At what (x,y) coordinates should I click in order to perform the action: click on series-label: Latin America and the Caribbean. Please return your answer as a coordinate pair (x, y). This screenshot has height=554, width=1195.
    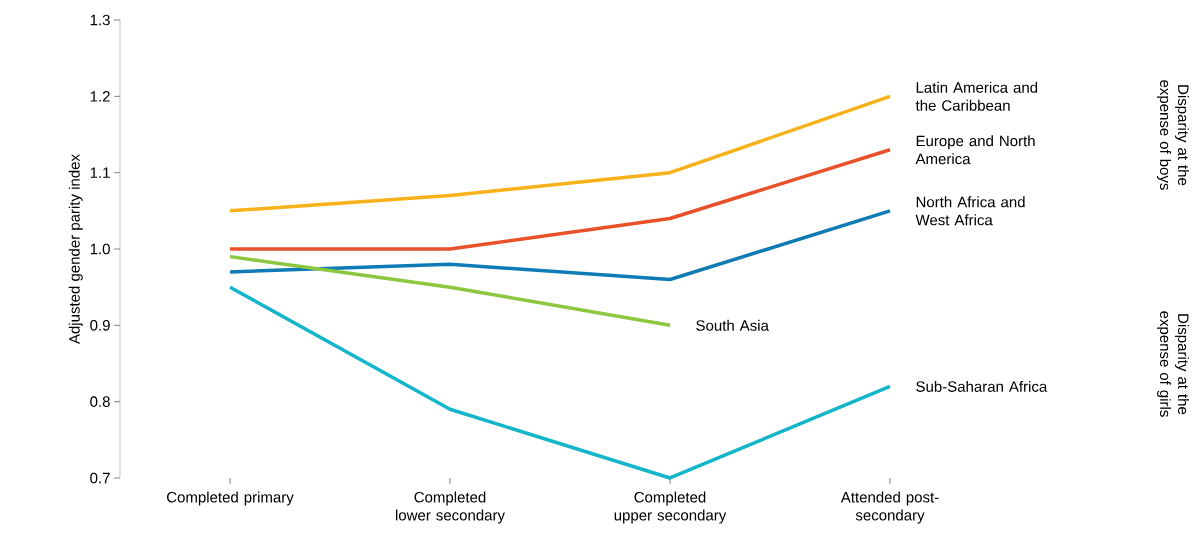
    Looking at the image, I should click on (976, 96).